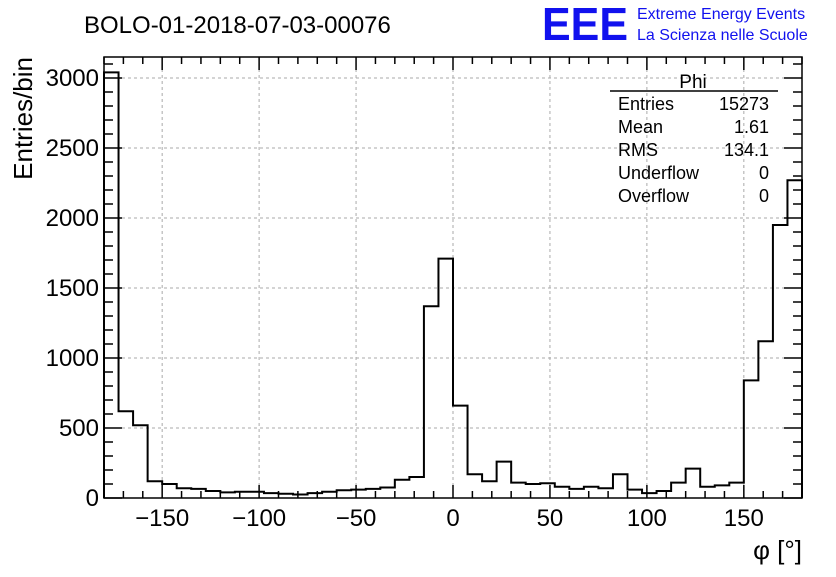  I want to click on x-tick-label: 100, so click(647, 518).